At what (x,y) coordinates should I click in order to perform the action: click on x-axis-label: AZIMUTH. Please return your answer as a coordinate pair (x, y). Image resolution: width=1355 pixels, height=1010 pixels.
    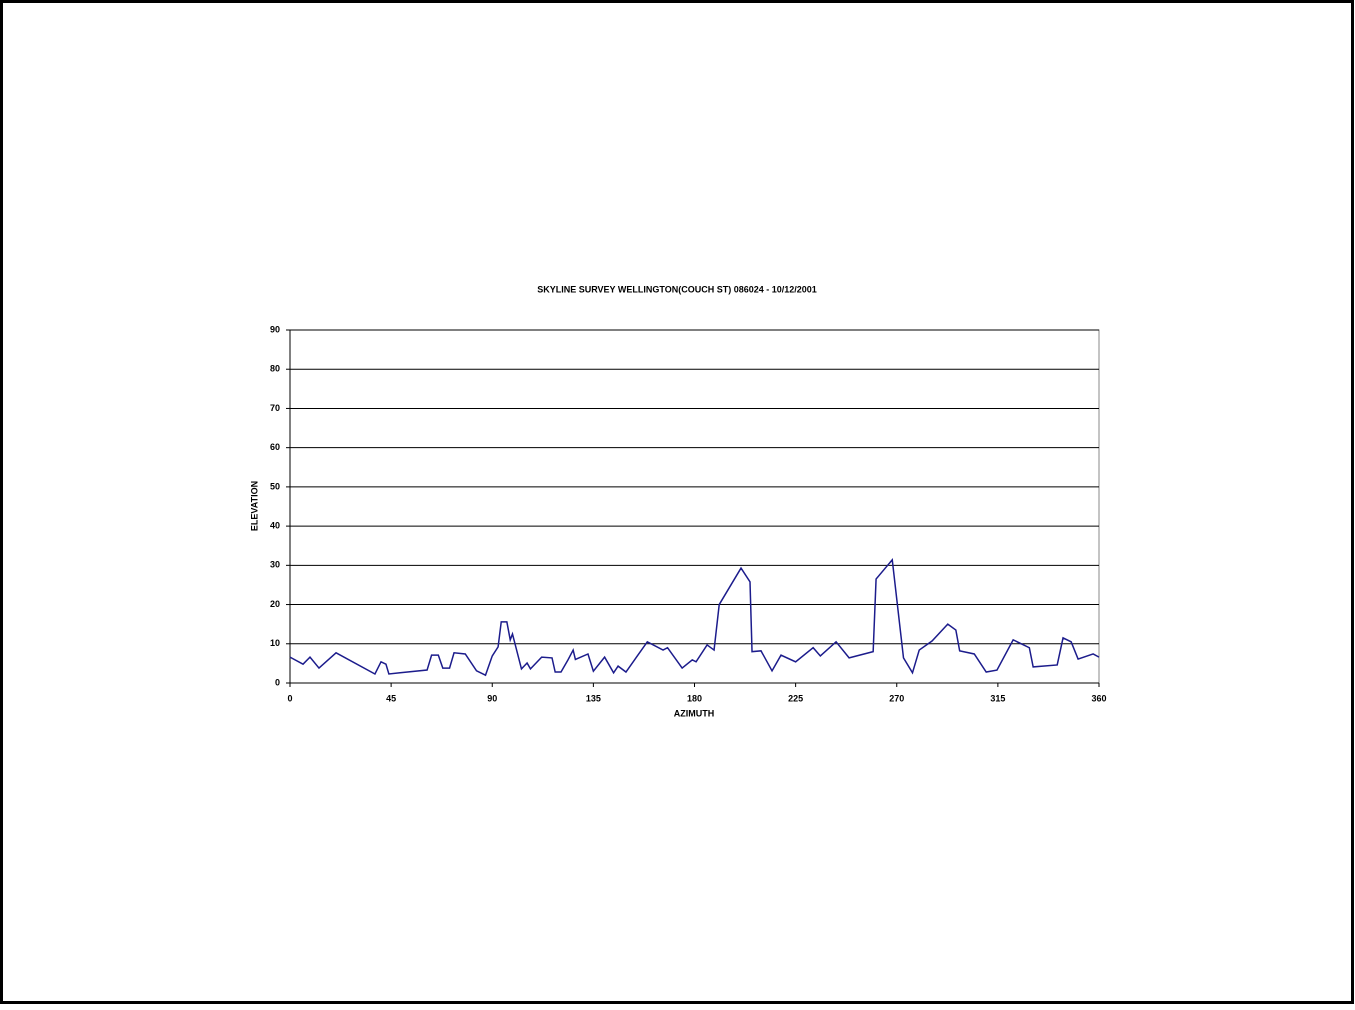
    Looking at the image, I should click on (694, 713).